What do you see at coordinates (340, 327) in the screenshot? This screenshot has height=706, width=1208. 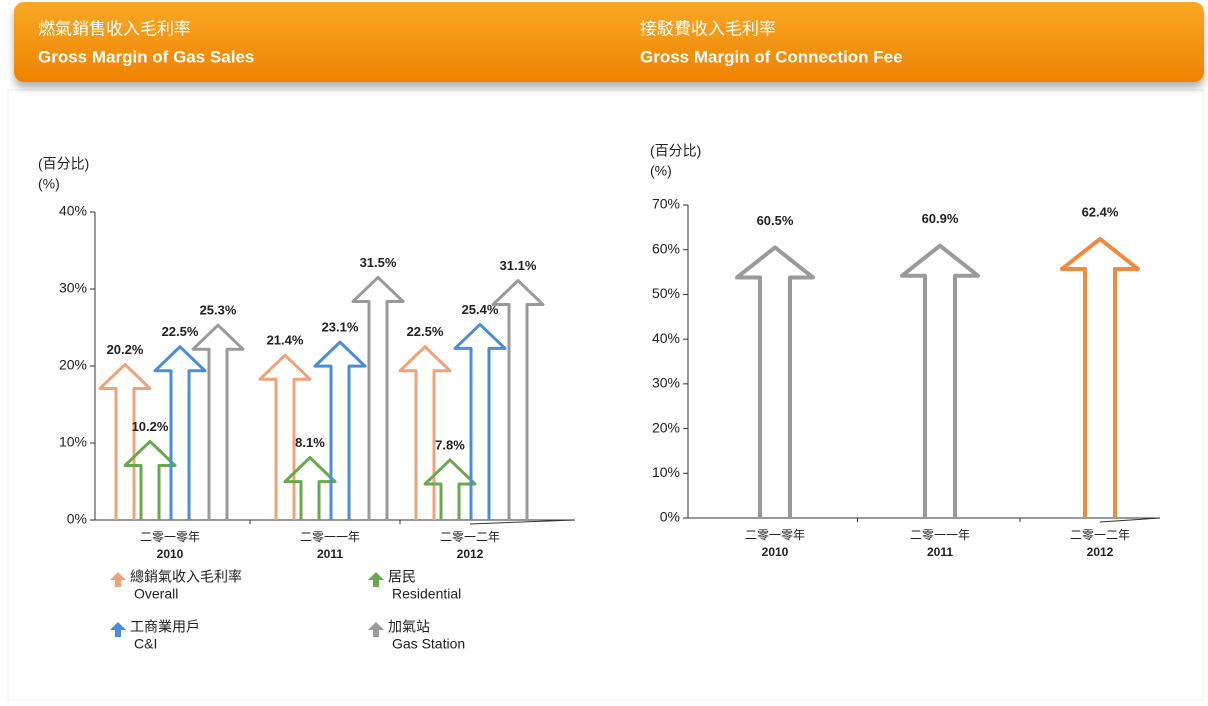 I see `data-label: 23.1%` at bounding box center [340, 327].